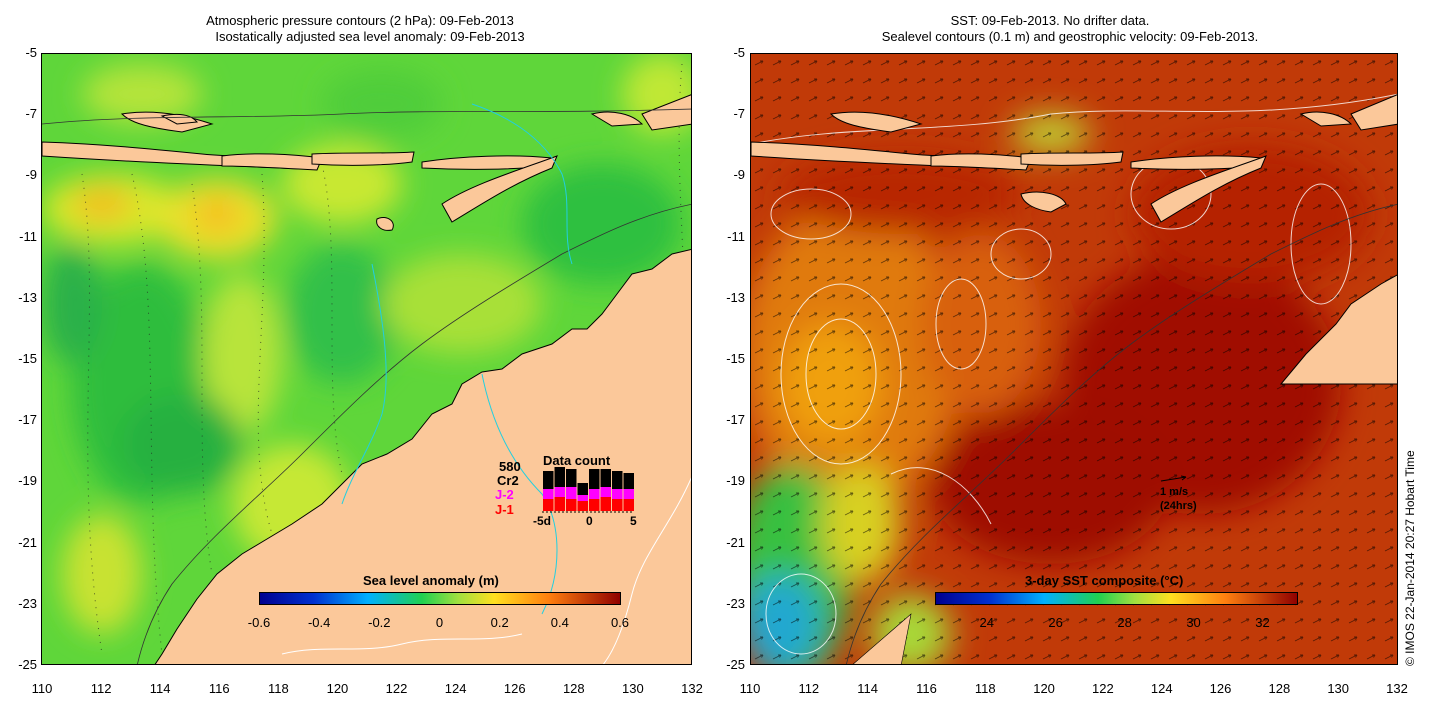 The image size is (1440, 710). Describe the element at coordinates (508, 480) in the screenshot. I see `data-count-sat-cr2: Cr2` at that location.